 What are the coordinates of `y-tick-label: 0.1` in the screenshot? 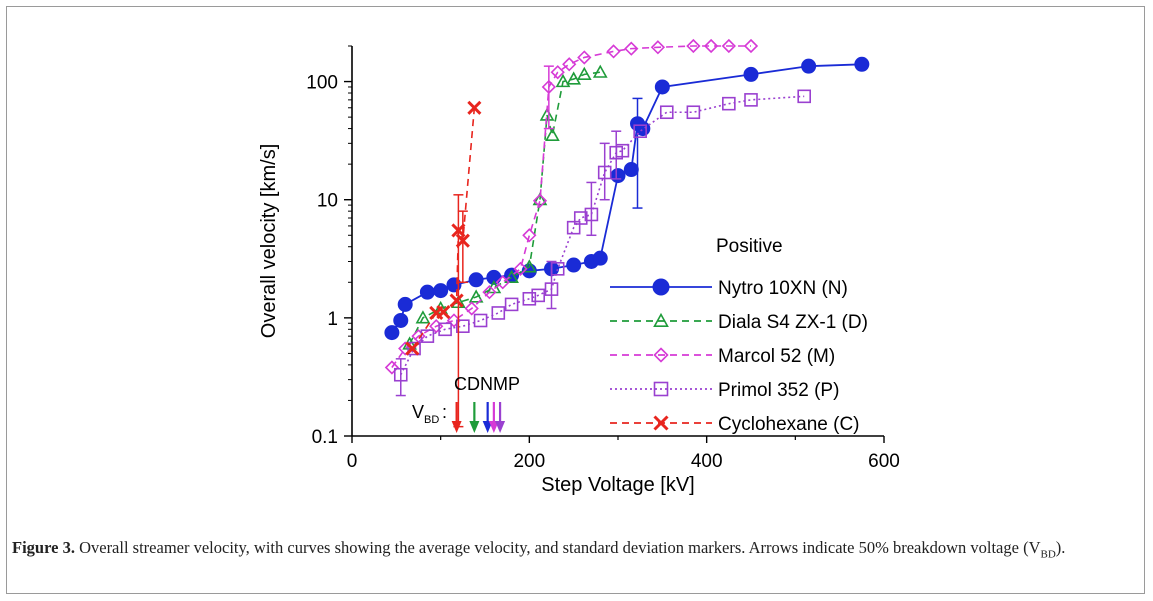 It's located at (325, 437).